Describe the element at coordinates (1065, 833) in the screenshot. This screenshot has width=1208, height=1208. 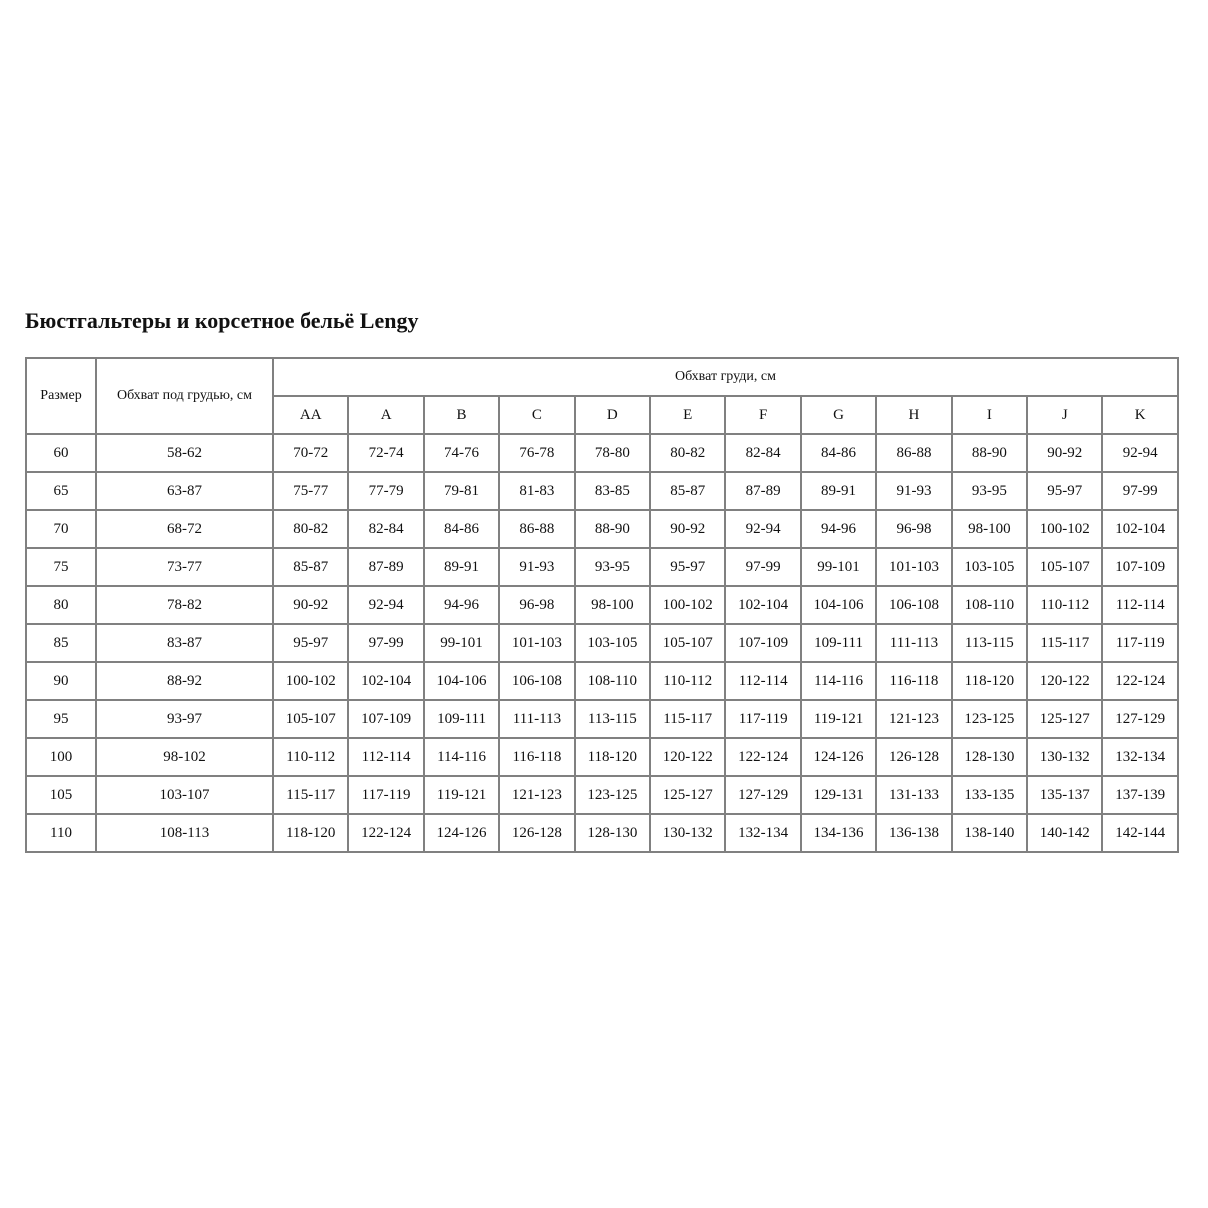
I see `cell-bust-j: 140-142` at that location.